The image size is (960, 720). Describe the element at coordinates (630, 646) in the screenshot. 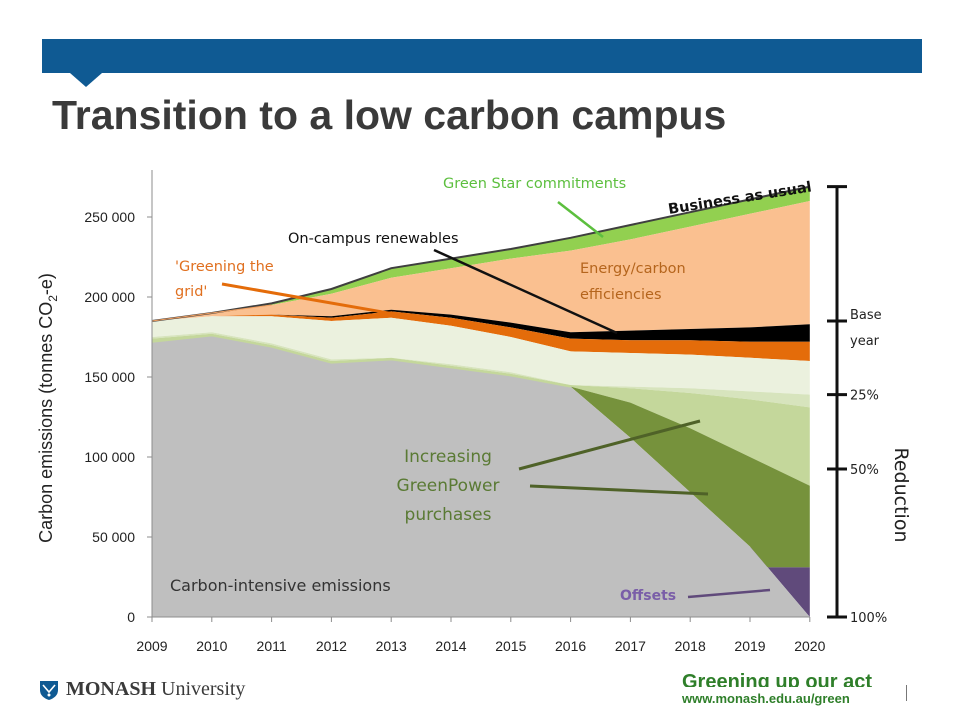

I see `x-tick-label: 2017` at that location.